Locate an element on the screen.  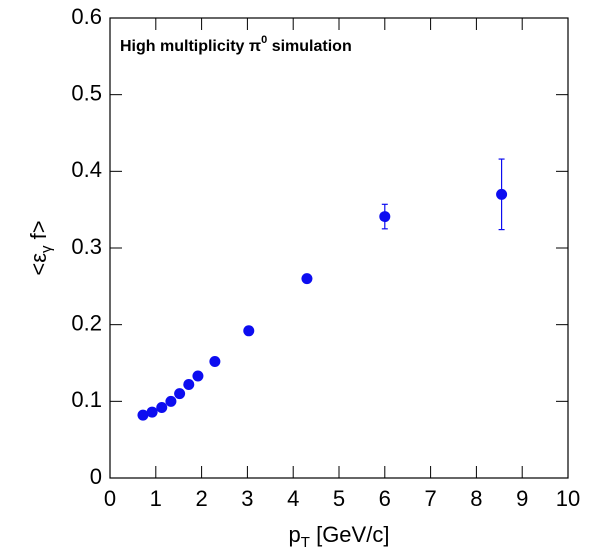
y-label-rest: f> is located at coordinates (38, 232).